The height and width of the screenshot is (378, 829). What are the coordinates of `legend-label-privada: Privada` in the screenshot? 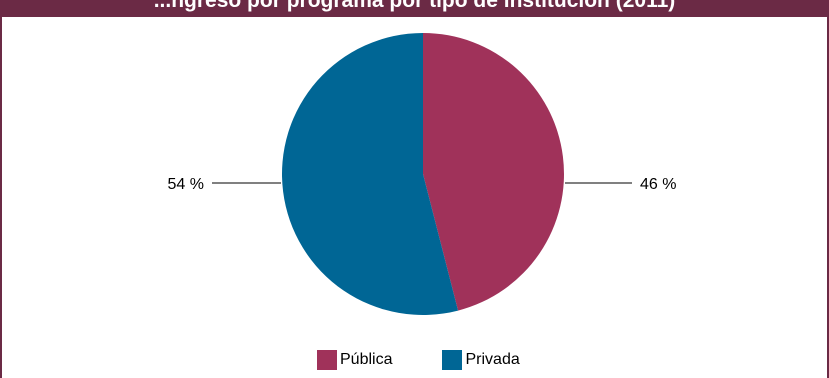 It's located at (492, 359).